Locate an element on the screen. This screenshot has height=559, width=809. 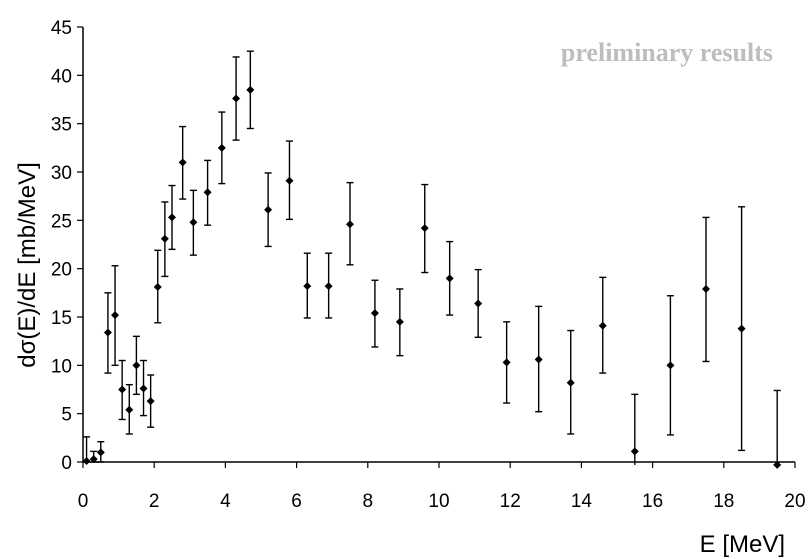
x-tick-label: 6 is located at coordinates (296, 501).